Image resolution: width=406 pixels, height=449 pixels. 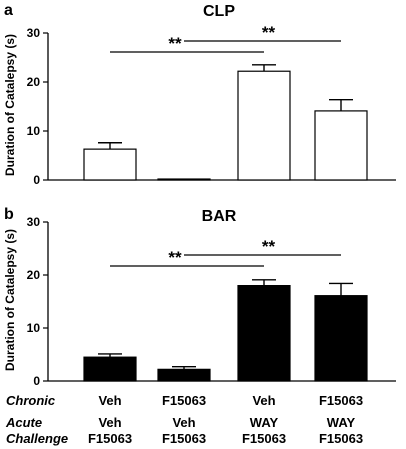 I want to click on panel-b-letter: b, so click(x=9, y=214).